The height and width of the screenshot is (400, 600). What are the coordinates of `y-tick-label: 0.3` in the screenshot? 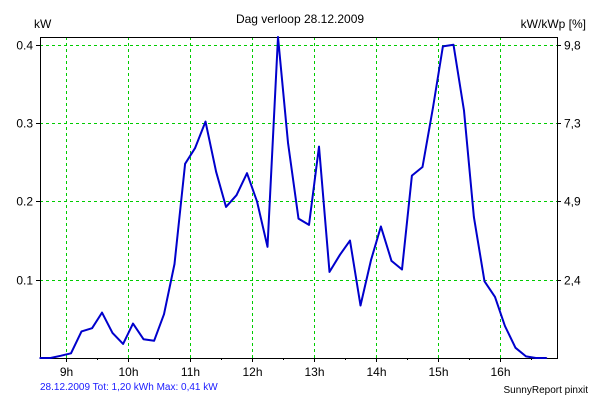 It's located at (24, 124).